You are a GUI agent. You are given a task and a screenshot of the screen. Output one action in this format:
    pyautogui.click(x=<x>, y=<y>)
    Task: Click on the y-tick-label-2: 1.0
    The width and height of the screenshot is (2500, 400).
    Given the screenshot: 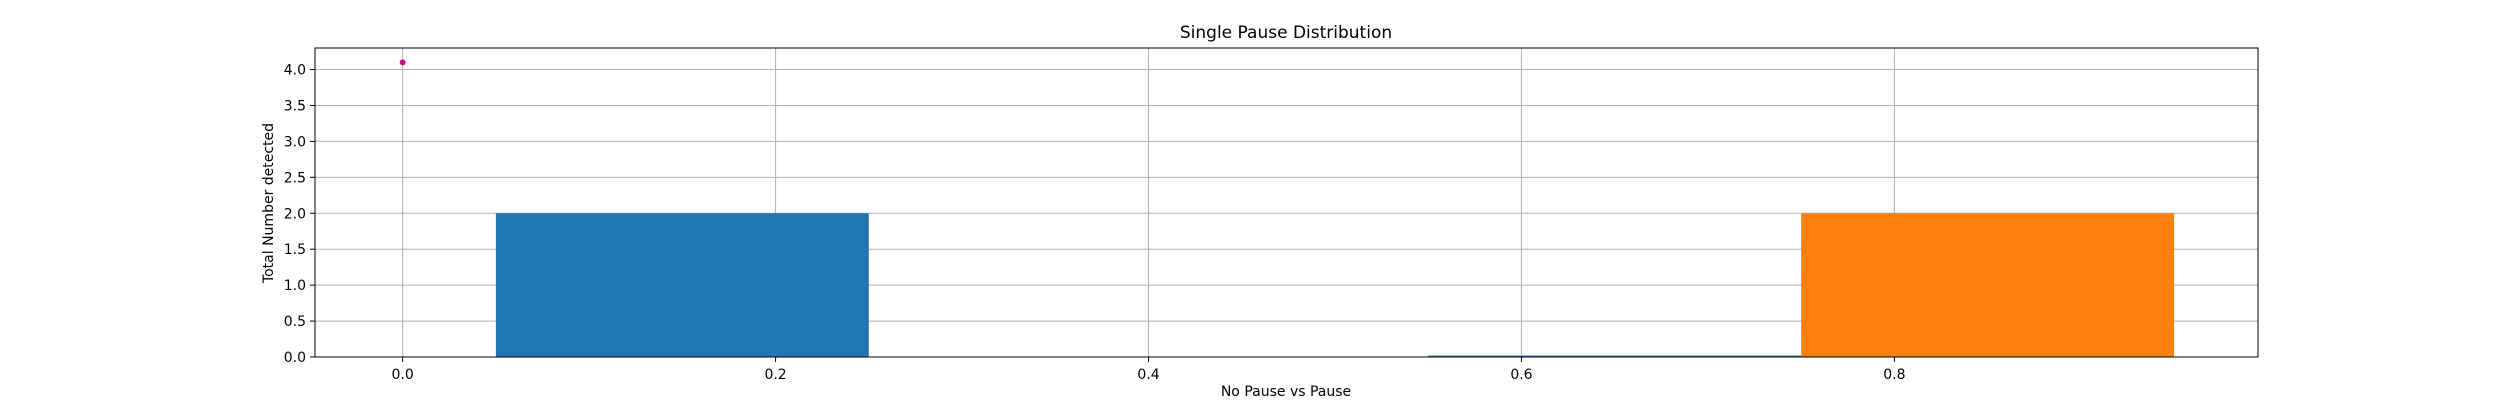 What is the action you would take?
    pyautogui.click(x=295, y=286)
    